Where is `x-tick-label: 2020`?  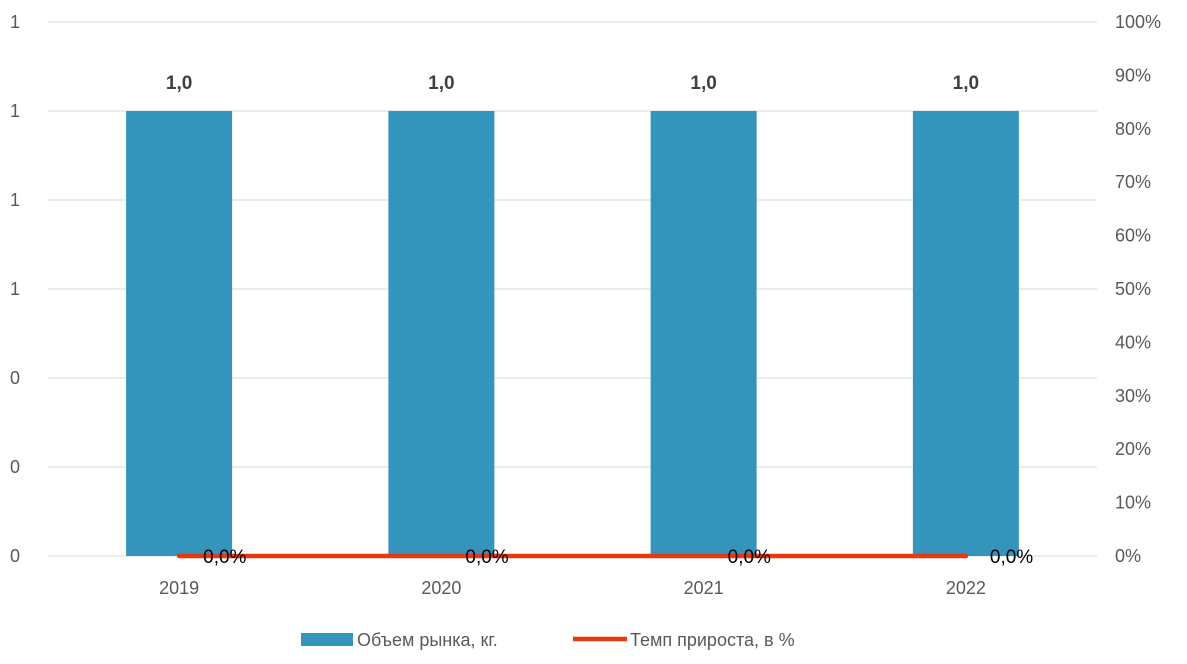 x-tick-label: 2020 is located at coordinates (441, 588).